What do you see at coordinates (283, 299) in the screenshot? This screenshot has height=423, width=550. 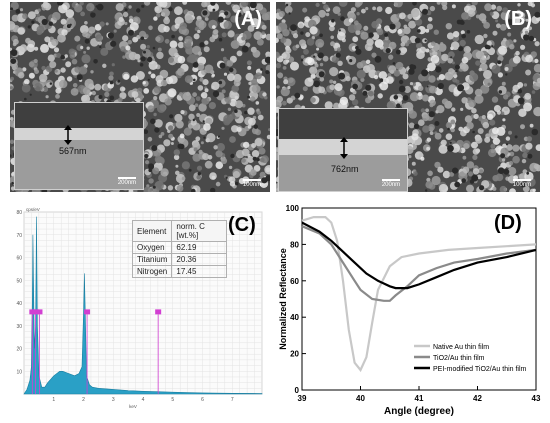 I see `y-axis-label: Normalized Reflectance` at bounding box center [283, 299].